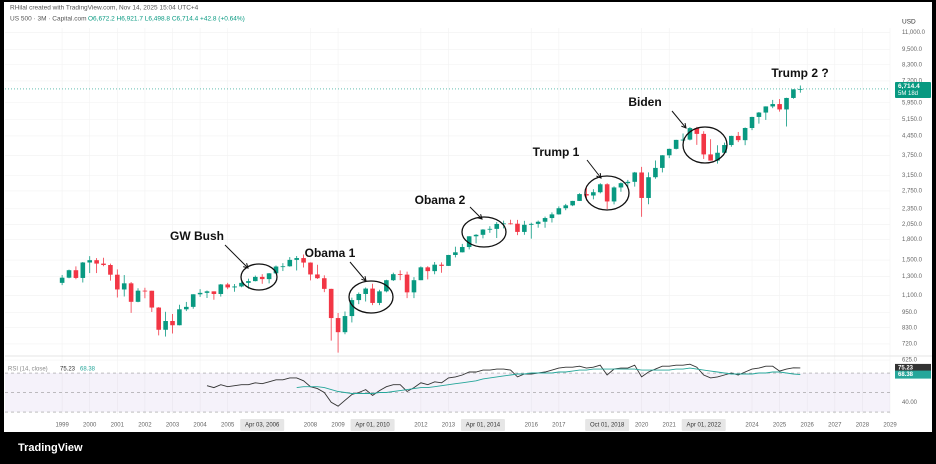 The width and height of the screenshot is (936, 464). I want to click on x-tick-label: 2026, so click(808, 426).